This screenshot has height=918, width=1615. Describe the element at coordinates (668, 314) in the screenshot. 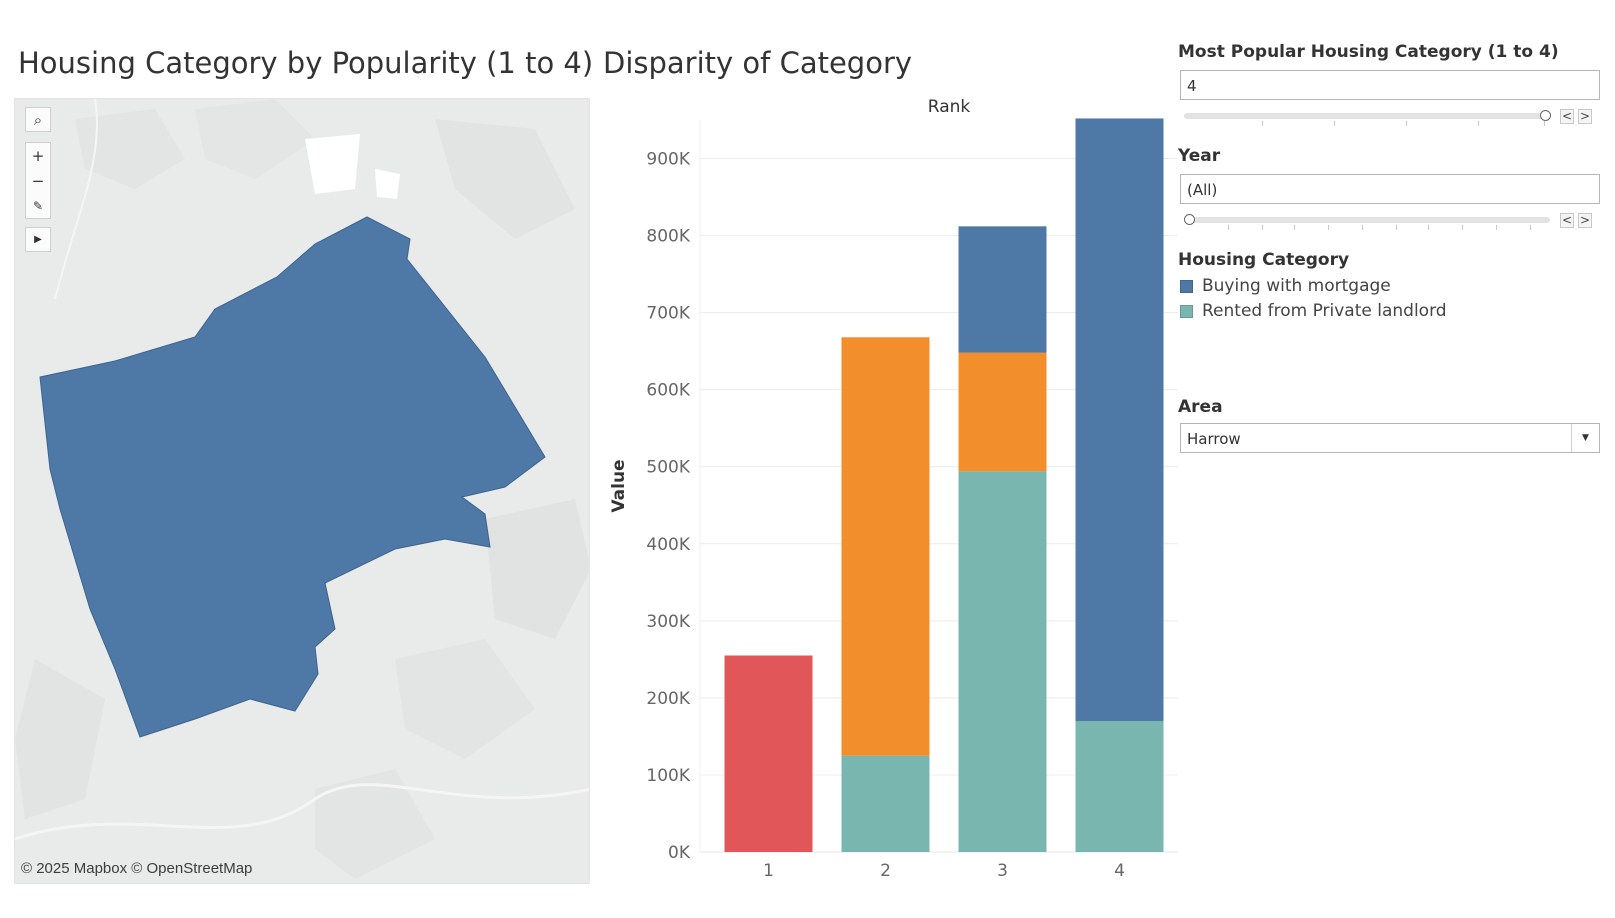

I see `y-tick-label: 700K` at that location.